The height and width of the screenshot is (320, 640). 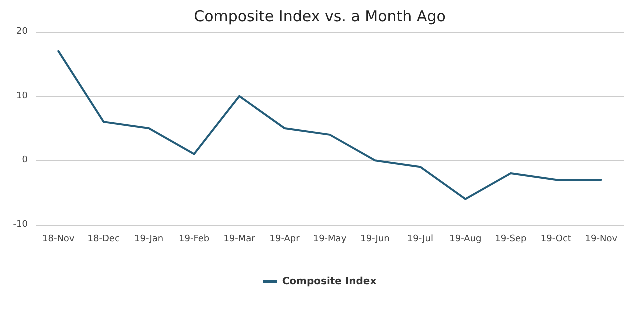 What do you see at coordinates (320, 17) in the screenshot?
I see `chart-title: Composite Index vs. a Month Ago` at bounding box center [320, 17].